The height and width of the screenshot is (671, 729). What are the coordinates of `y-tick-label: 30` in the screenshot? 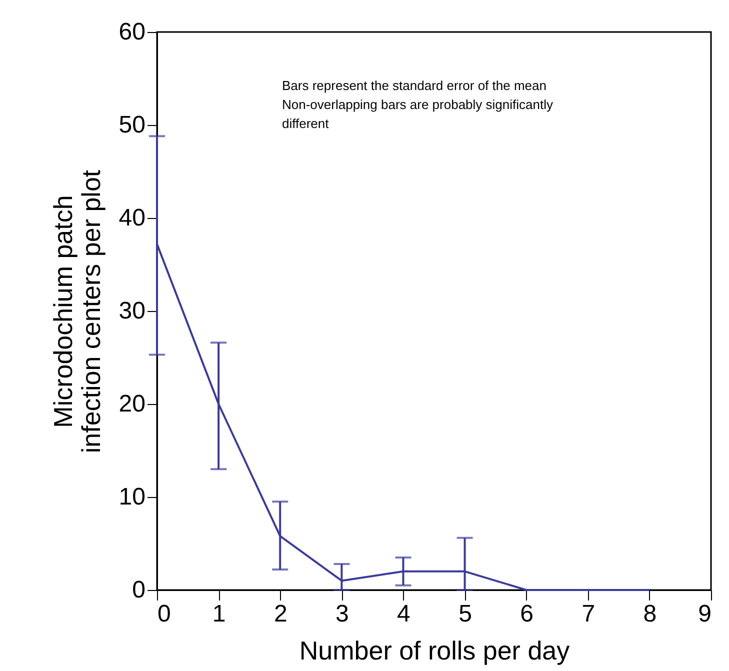 It's located at (132, 311).